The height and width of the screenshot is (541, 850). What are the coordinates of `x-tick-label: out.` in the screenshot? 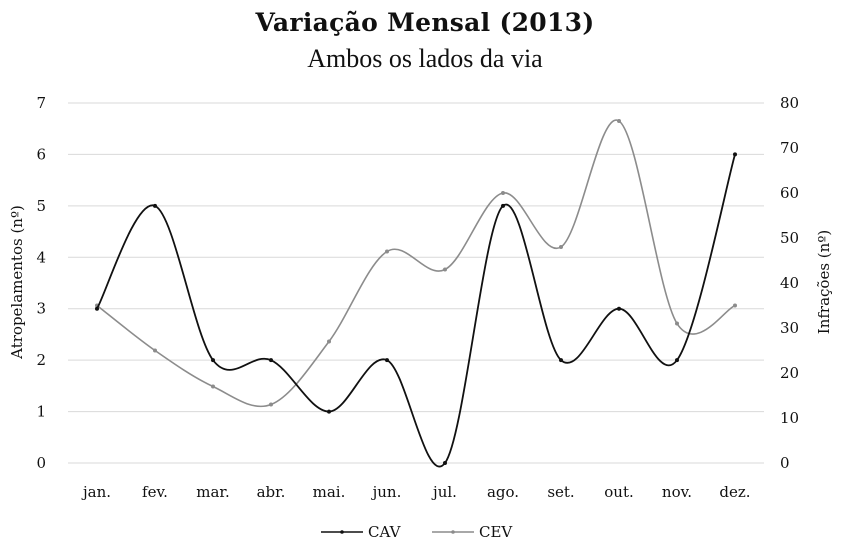 It's located at (619, 492).